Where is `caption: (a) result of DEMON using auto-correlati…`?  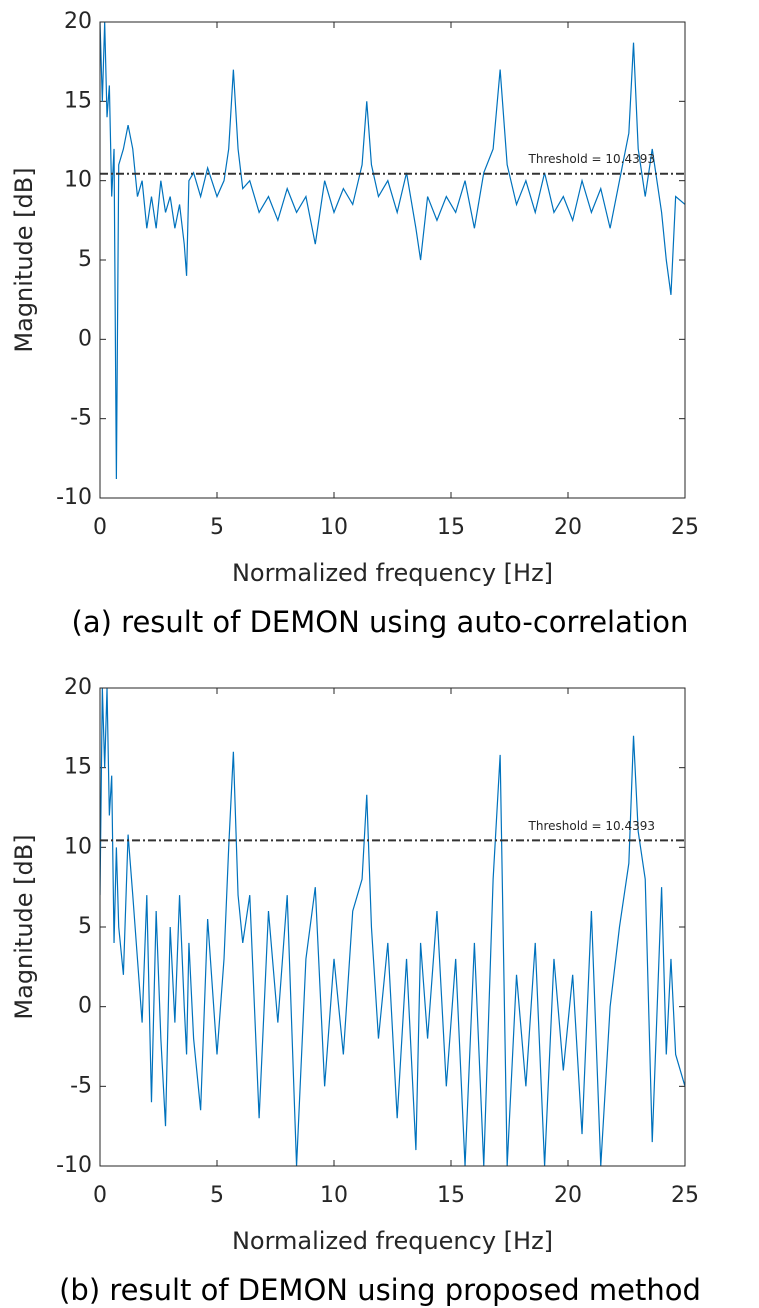 caption: (a) result of DEMON using auto-correlati… is located at coordinates (380, 622).